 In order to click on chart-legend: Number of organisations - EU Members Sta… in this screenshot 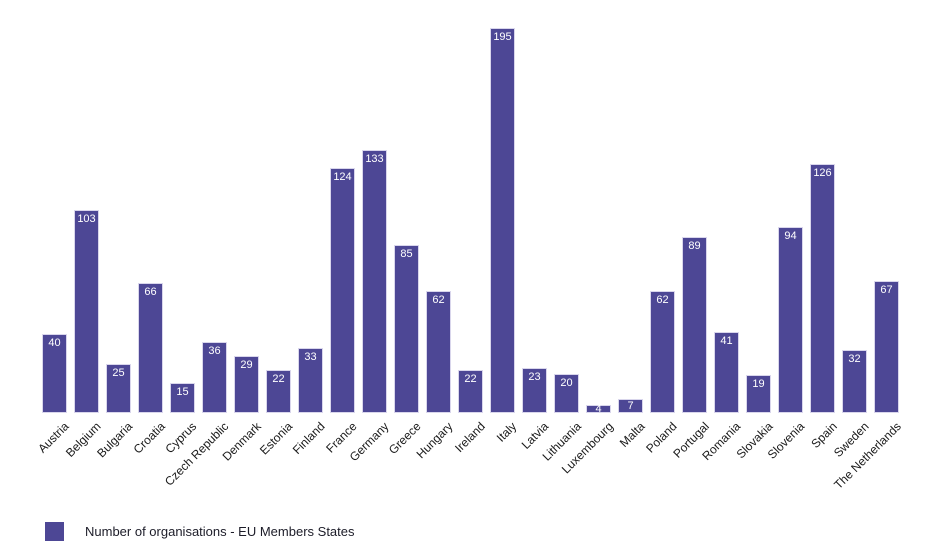, I will do `click(200, 531)`.